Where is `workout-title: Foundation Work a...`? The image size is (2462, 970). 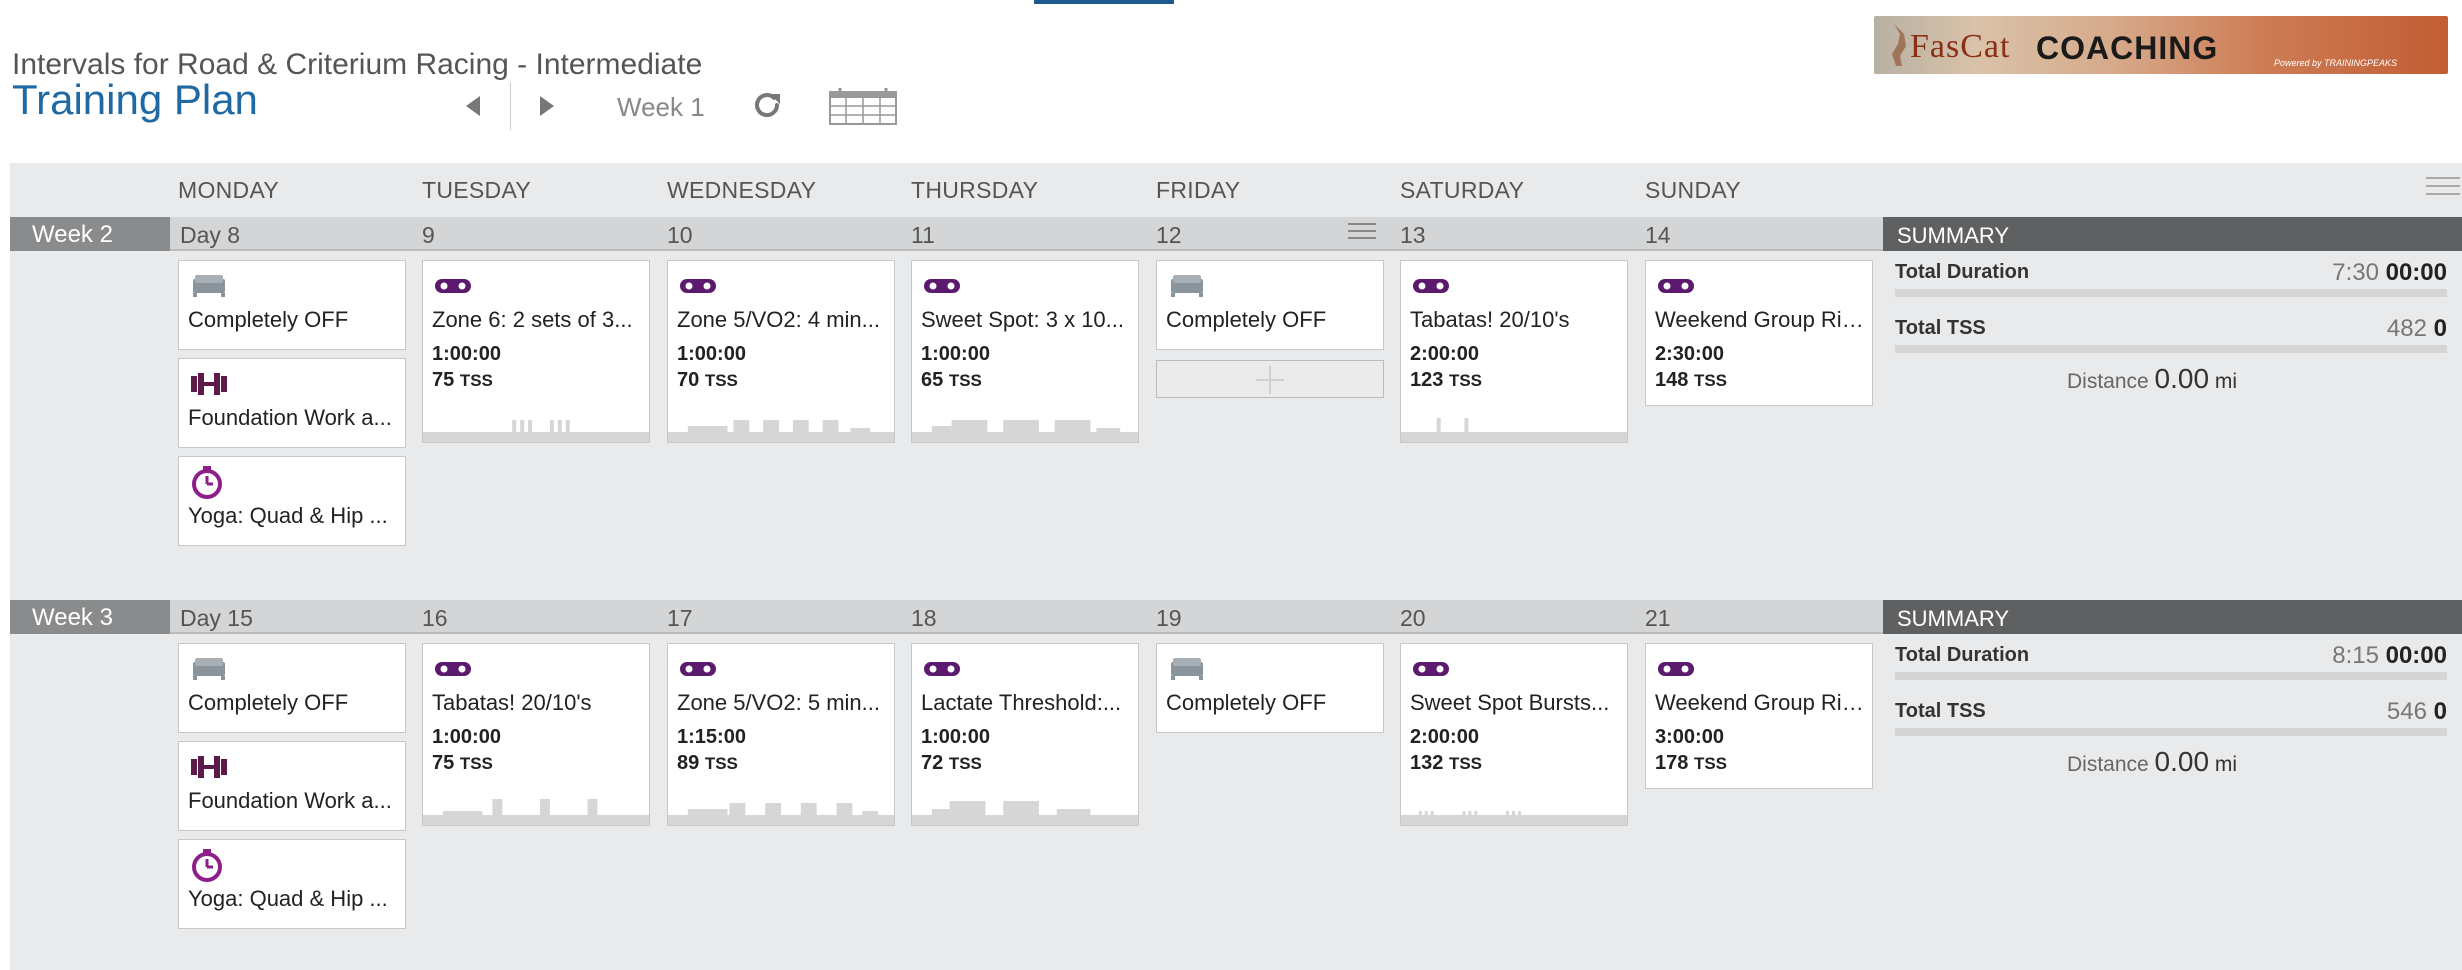
workout-title: Foundation Work a... is located at coordinates (290, 800).